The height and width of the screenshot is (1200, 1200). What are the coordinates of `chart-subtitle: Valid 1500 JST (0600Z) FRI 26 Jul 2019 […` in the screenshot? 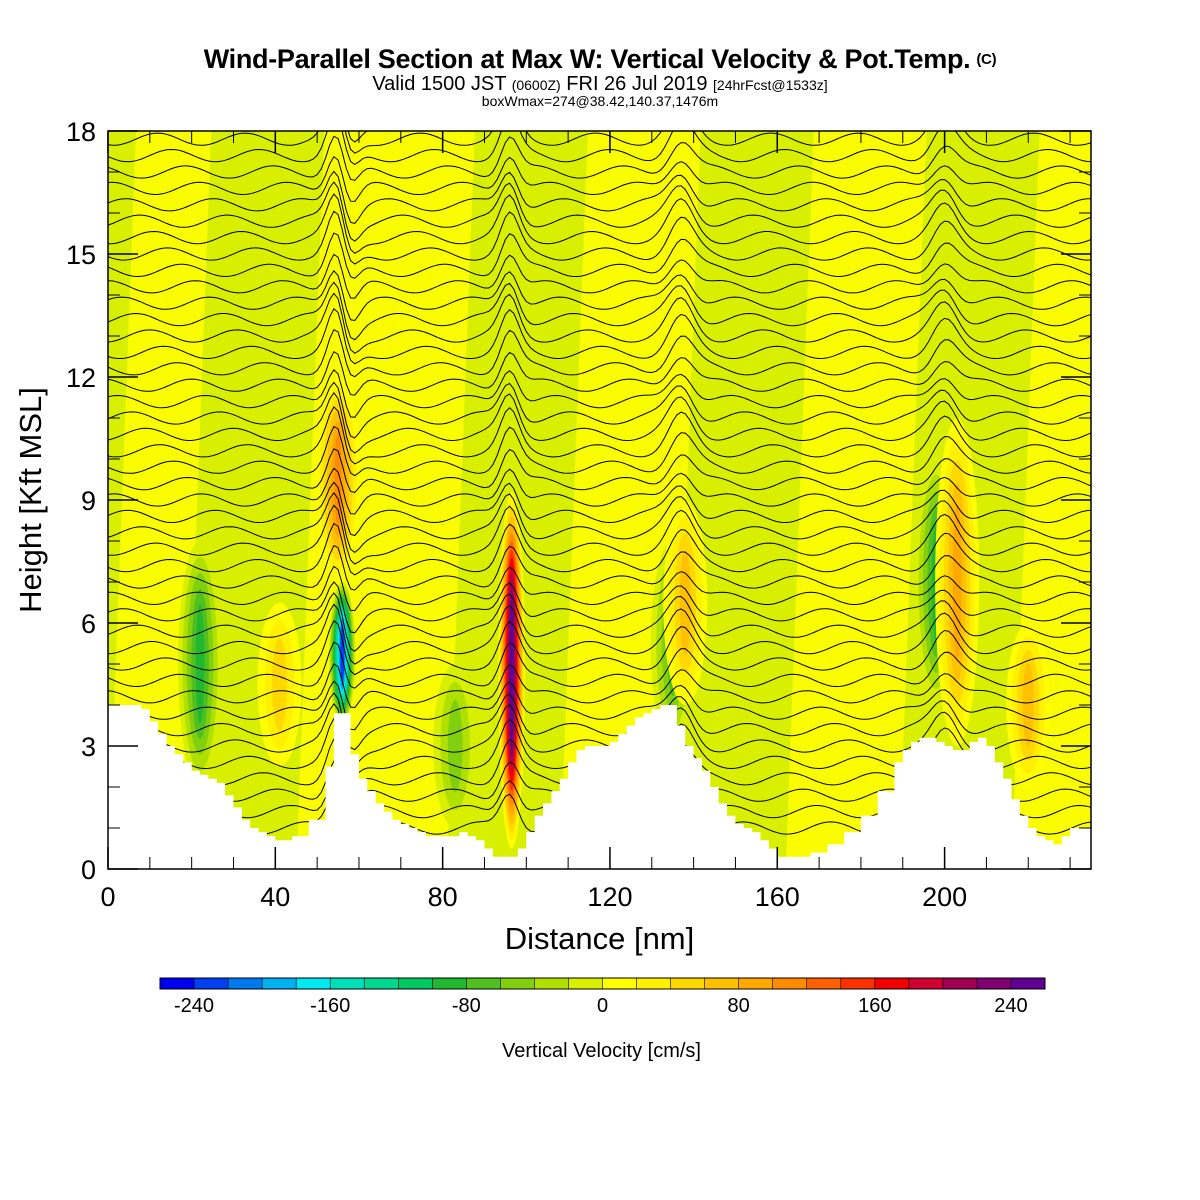 It's located at (600, 84).